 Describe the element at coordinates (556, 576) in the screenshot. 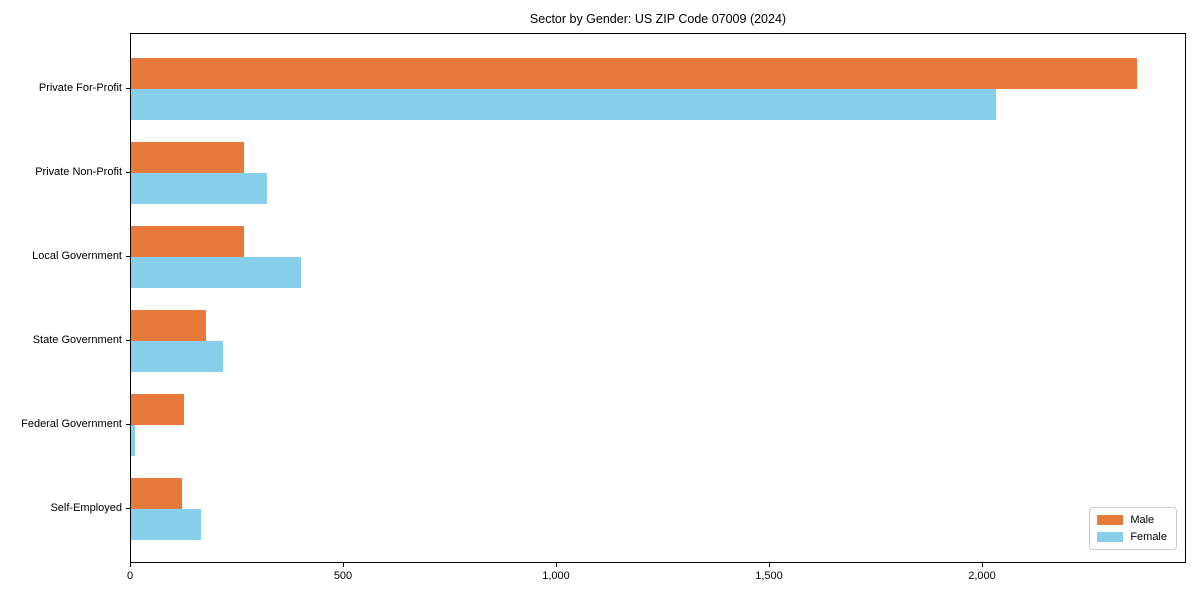

I see `x-axis-tick-1-000: 1,000` at that location.